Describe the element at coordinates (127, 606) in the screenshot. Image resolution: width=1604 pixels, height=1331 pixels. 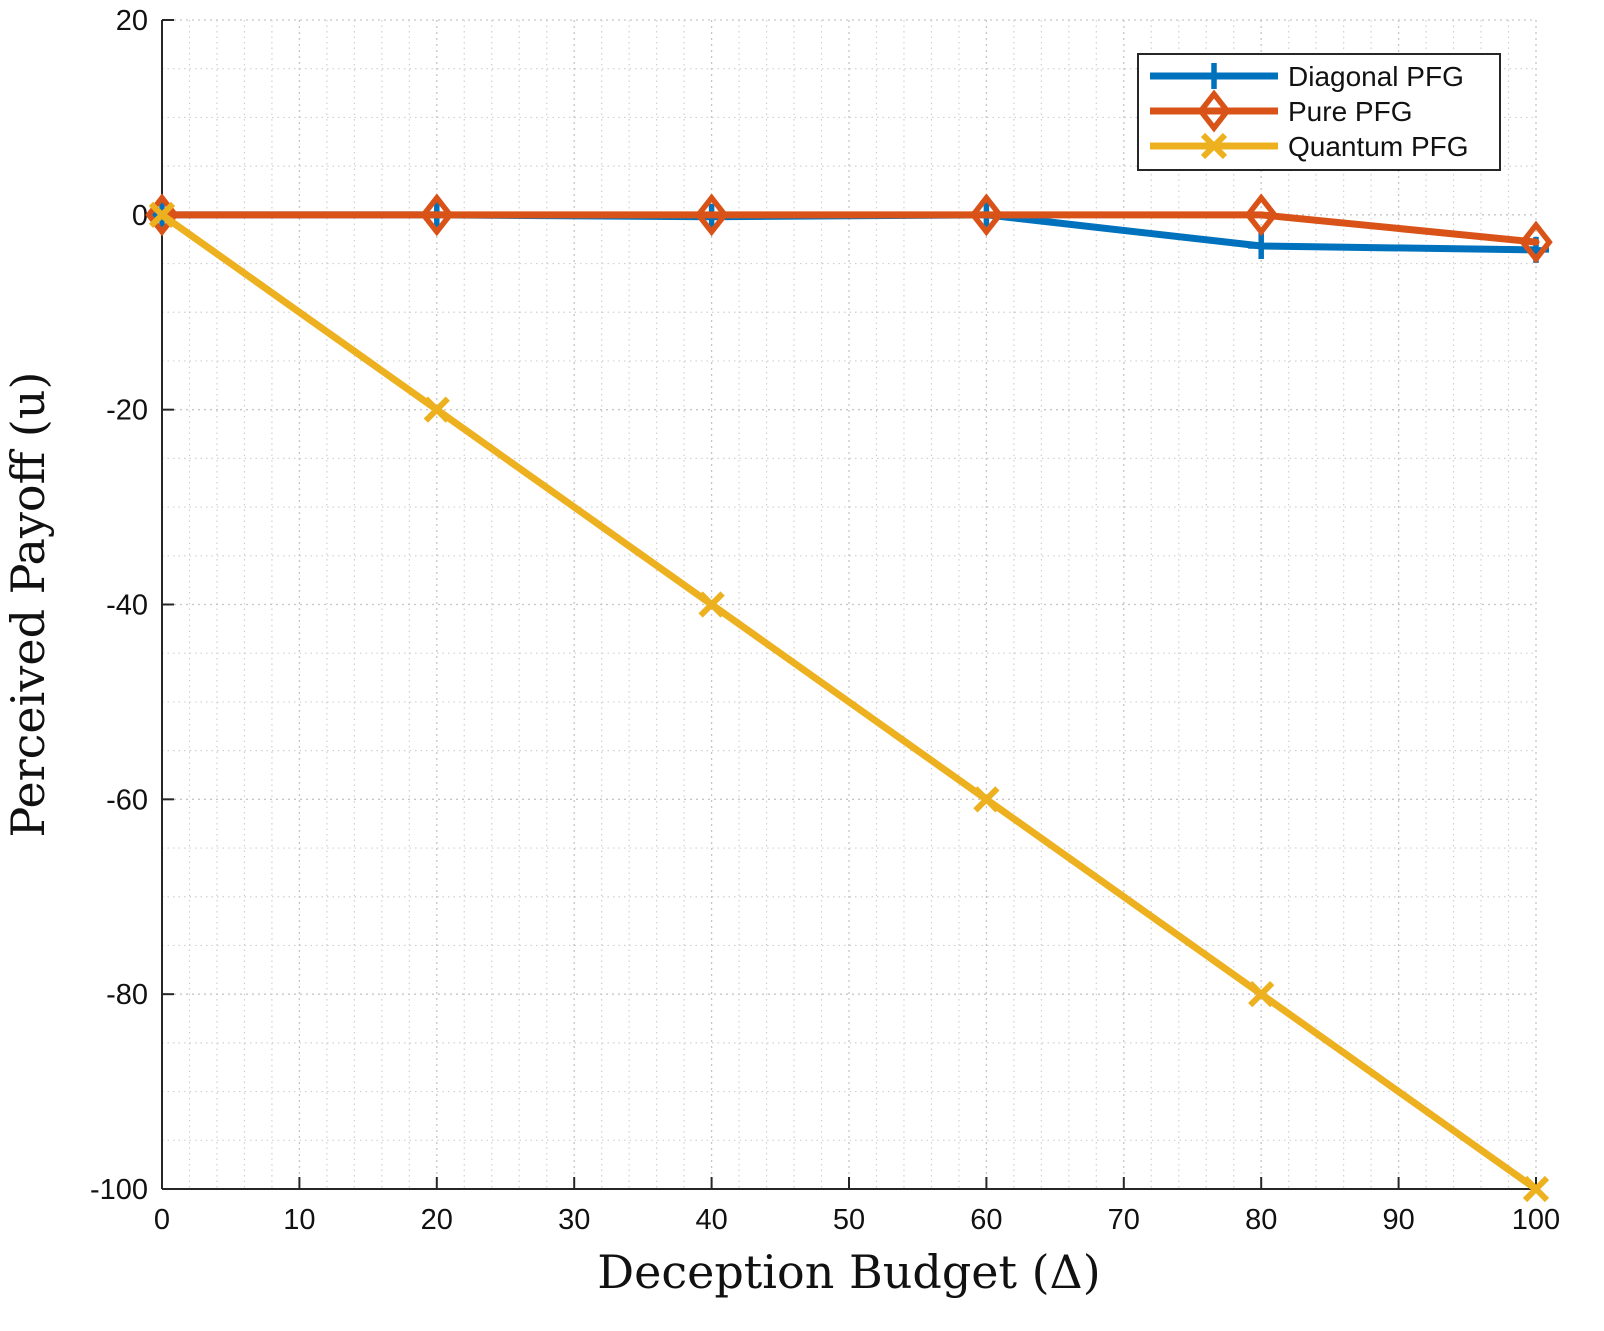
I see `y-tick-label: -40` at that location.